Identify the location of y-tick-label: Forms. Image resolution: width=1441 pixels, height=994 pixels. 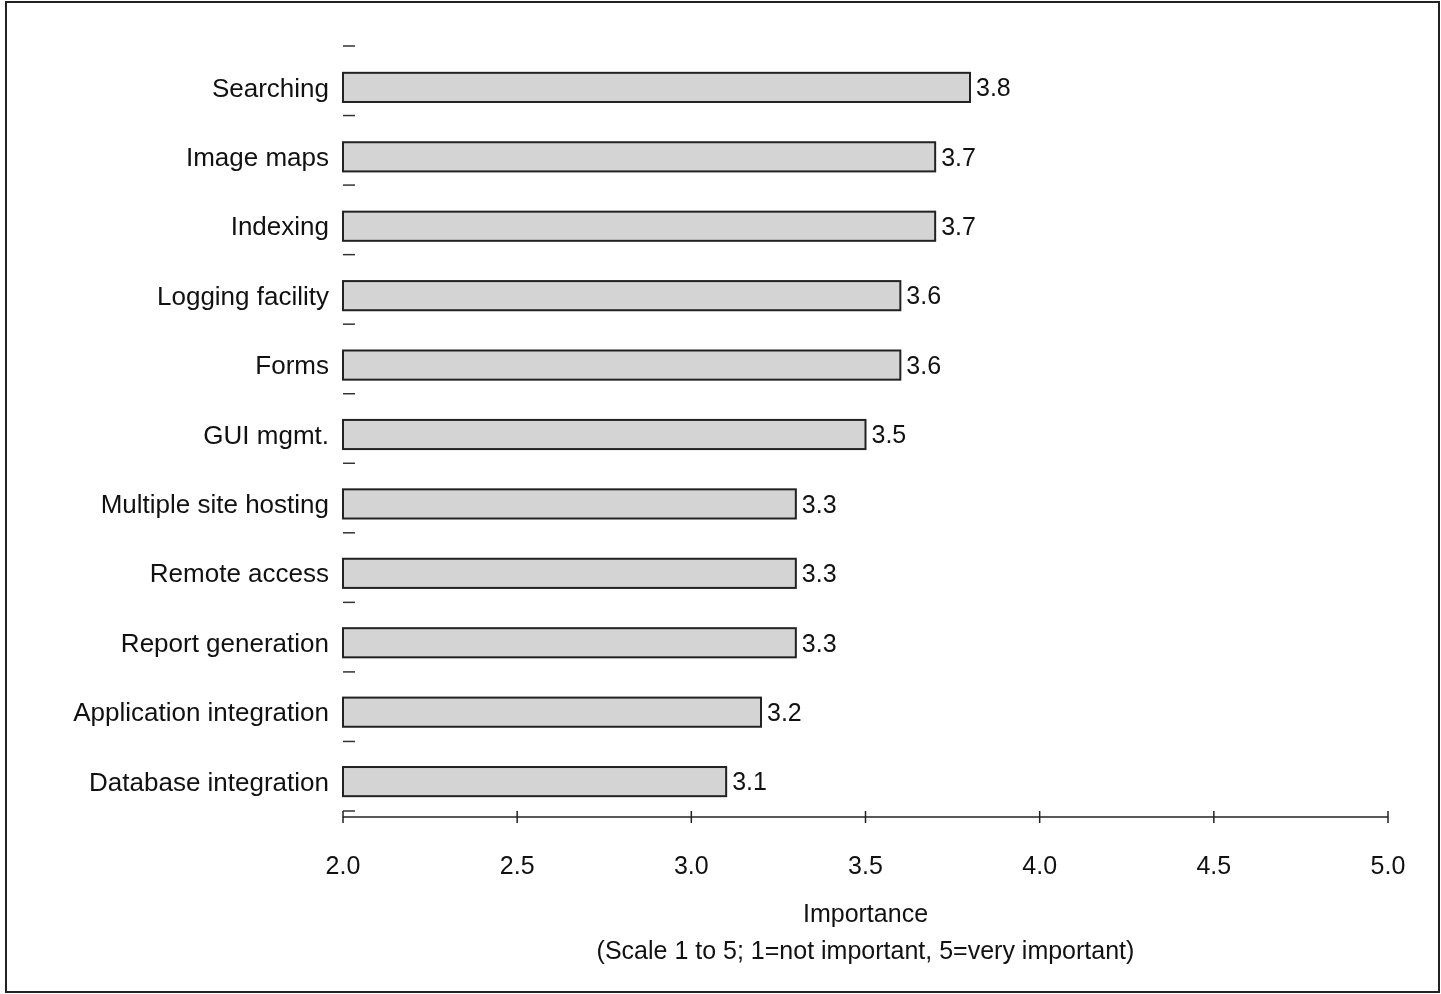
(292, 365).